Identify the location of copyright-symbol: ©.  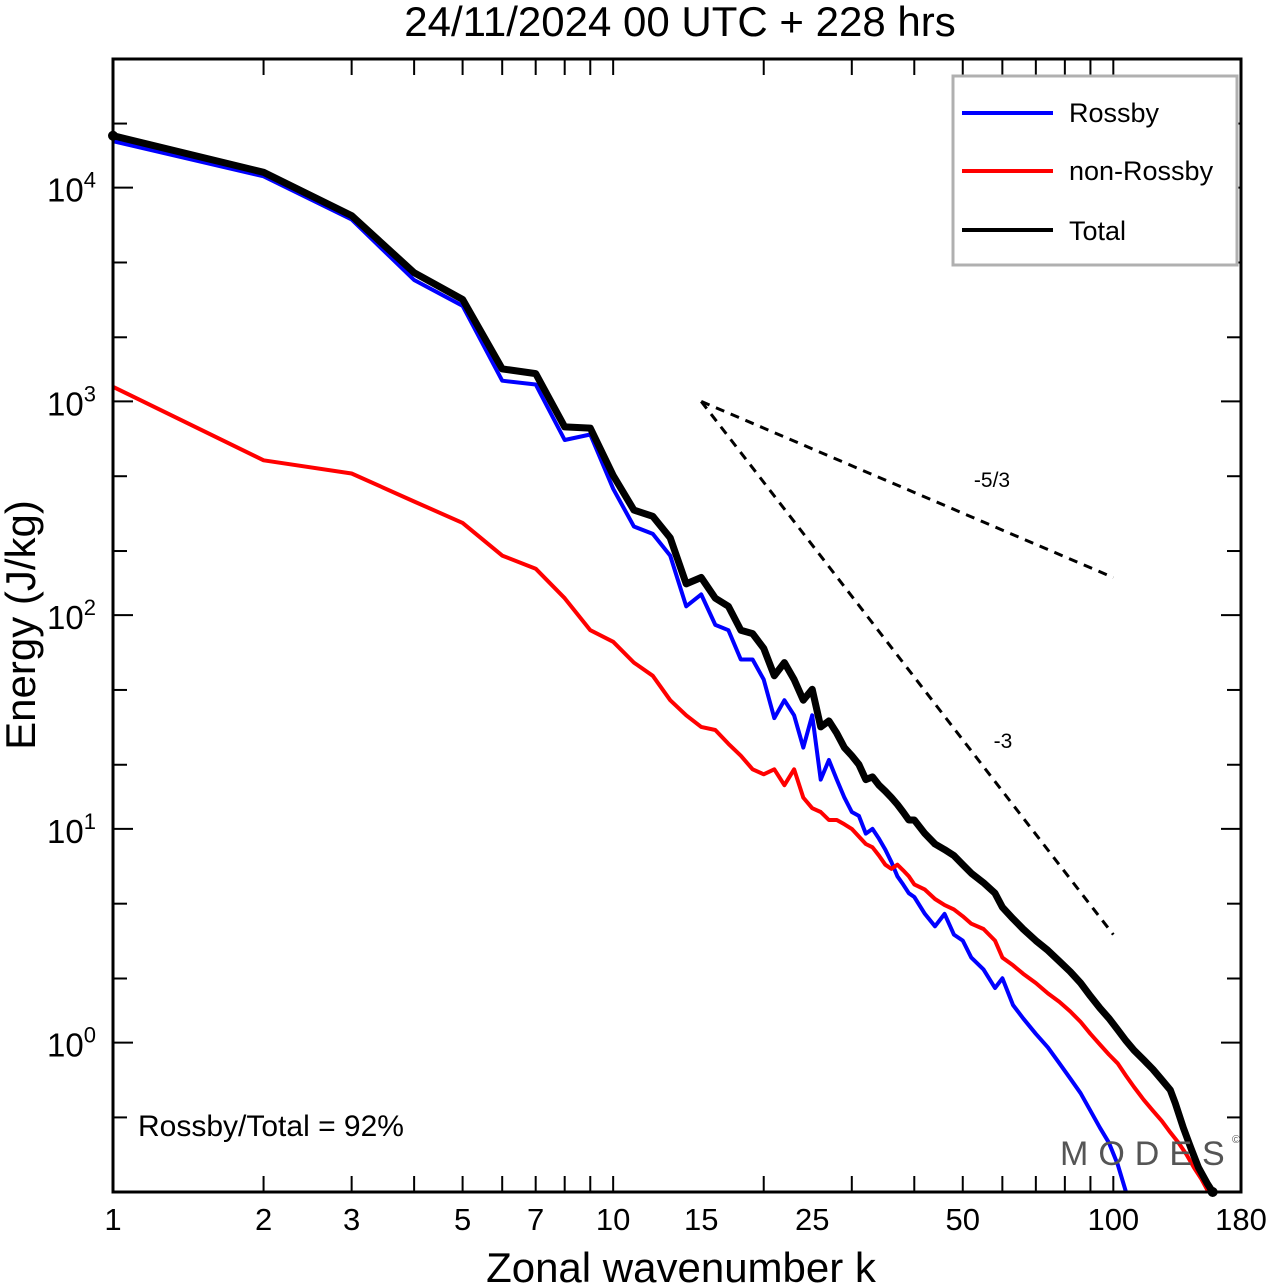
(1236, 1140).